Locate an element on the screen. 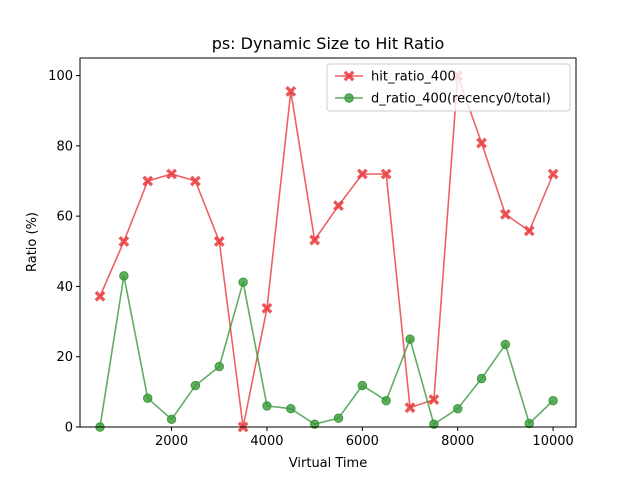  y-axis: 0 20 40 60 80 100 is located at coordinates (64, 252).